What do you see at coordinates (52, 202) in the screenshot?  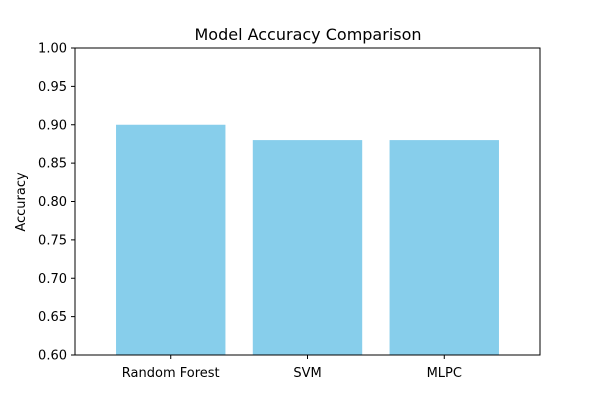 I see `y-tick-label: 0.80` at bounding box center [52, 202].